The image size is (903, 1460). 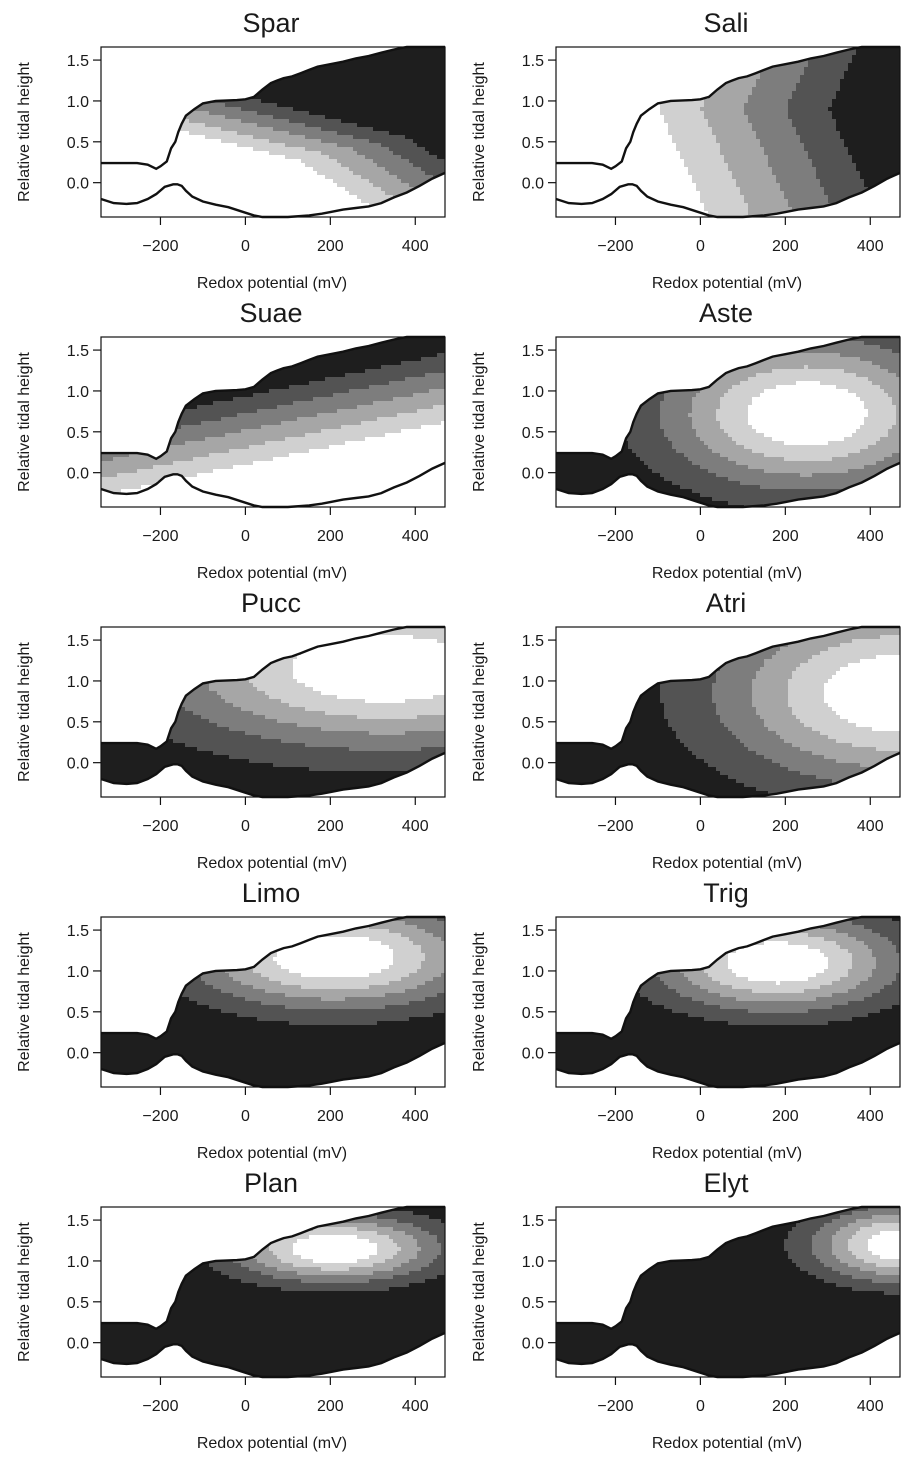 I want to click on panel-trig-x-axis-label: Redox potential (mV), so click(x=727, y=1153).